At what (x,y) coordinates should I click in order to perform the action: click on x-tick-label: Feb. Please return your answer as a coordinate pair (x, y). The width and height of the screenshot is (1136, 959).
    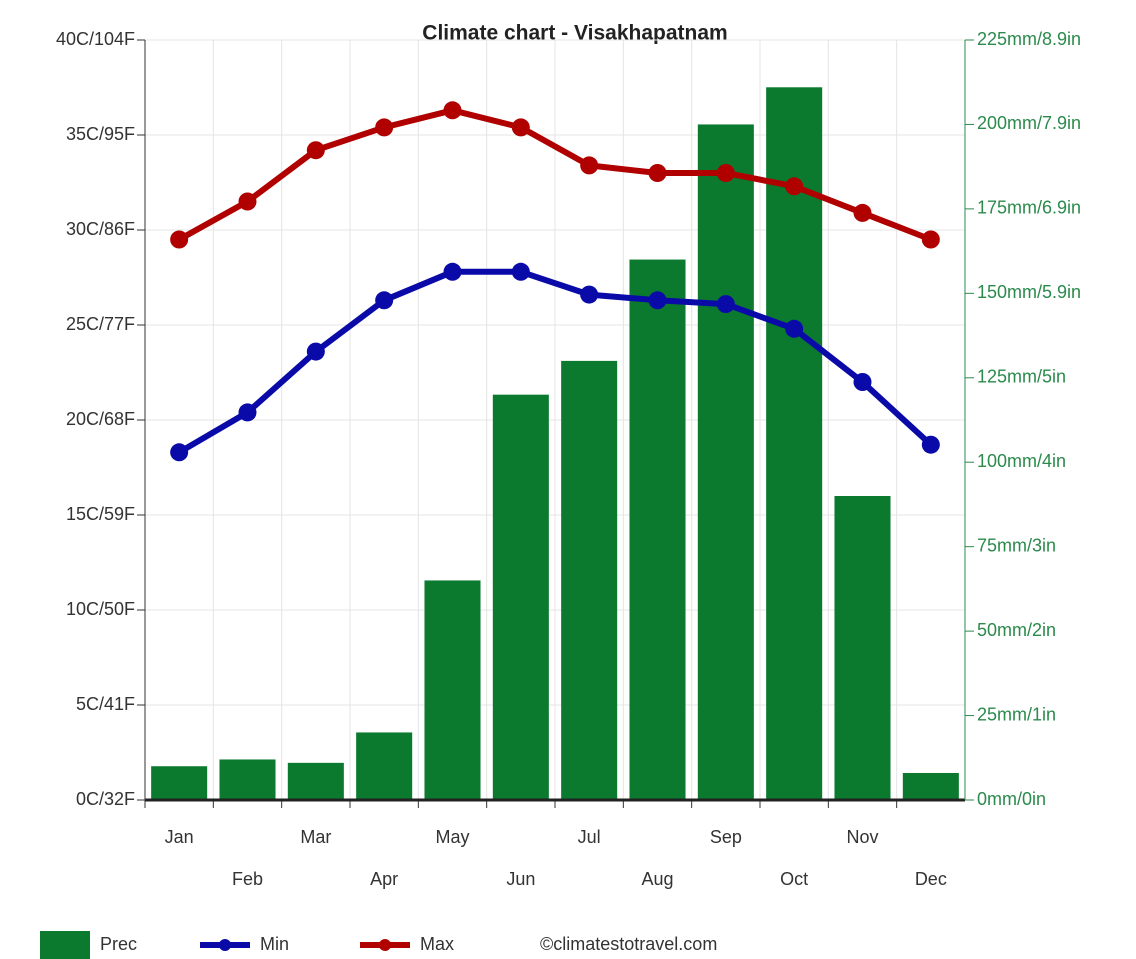
    Looking at the image, I should click on (247, 879).